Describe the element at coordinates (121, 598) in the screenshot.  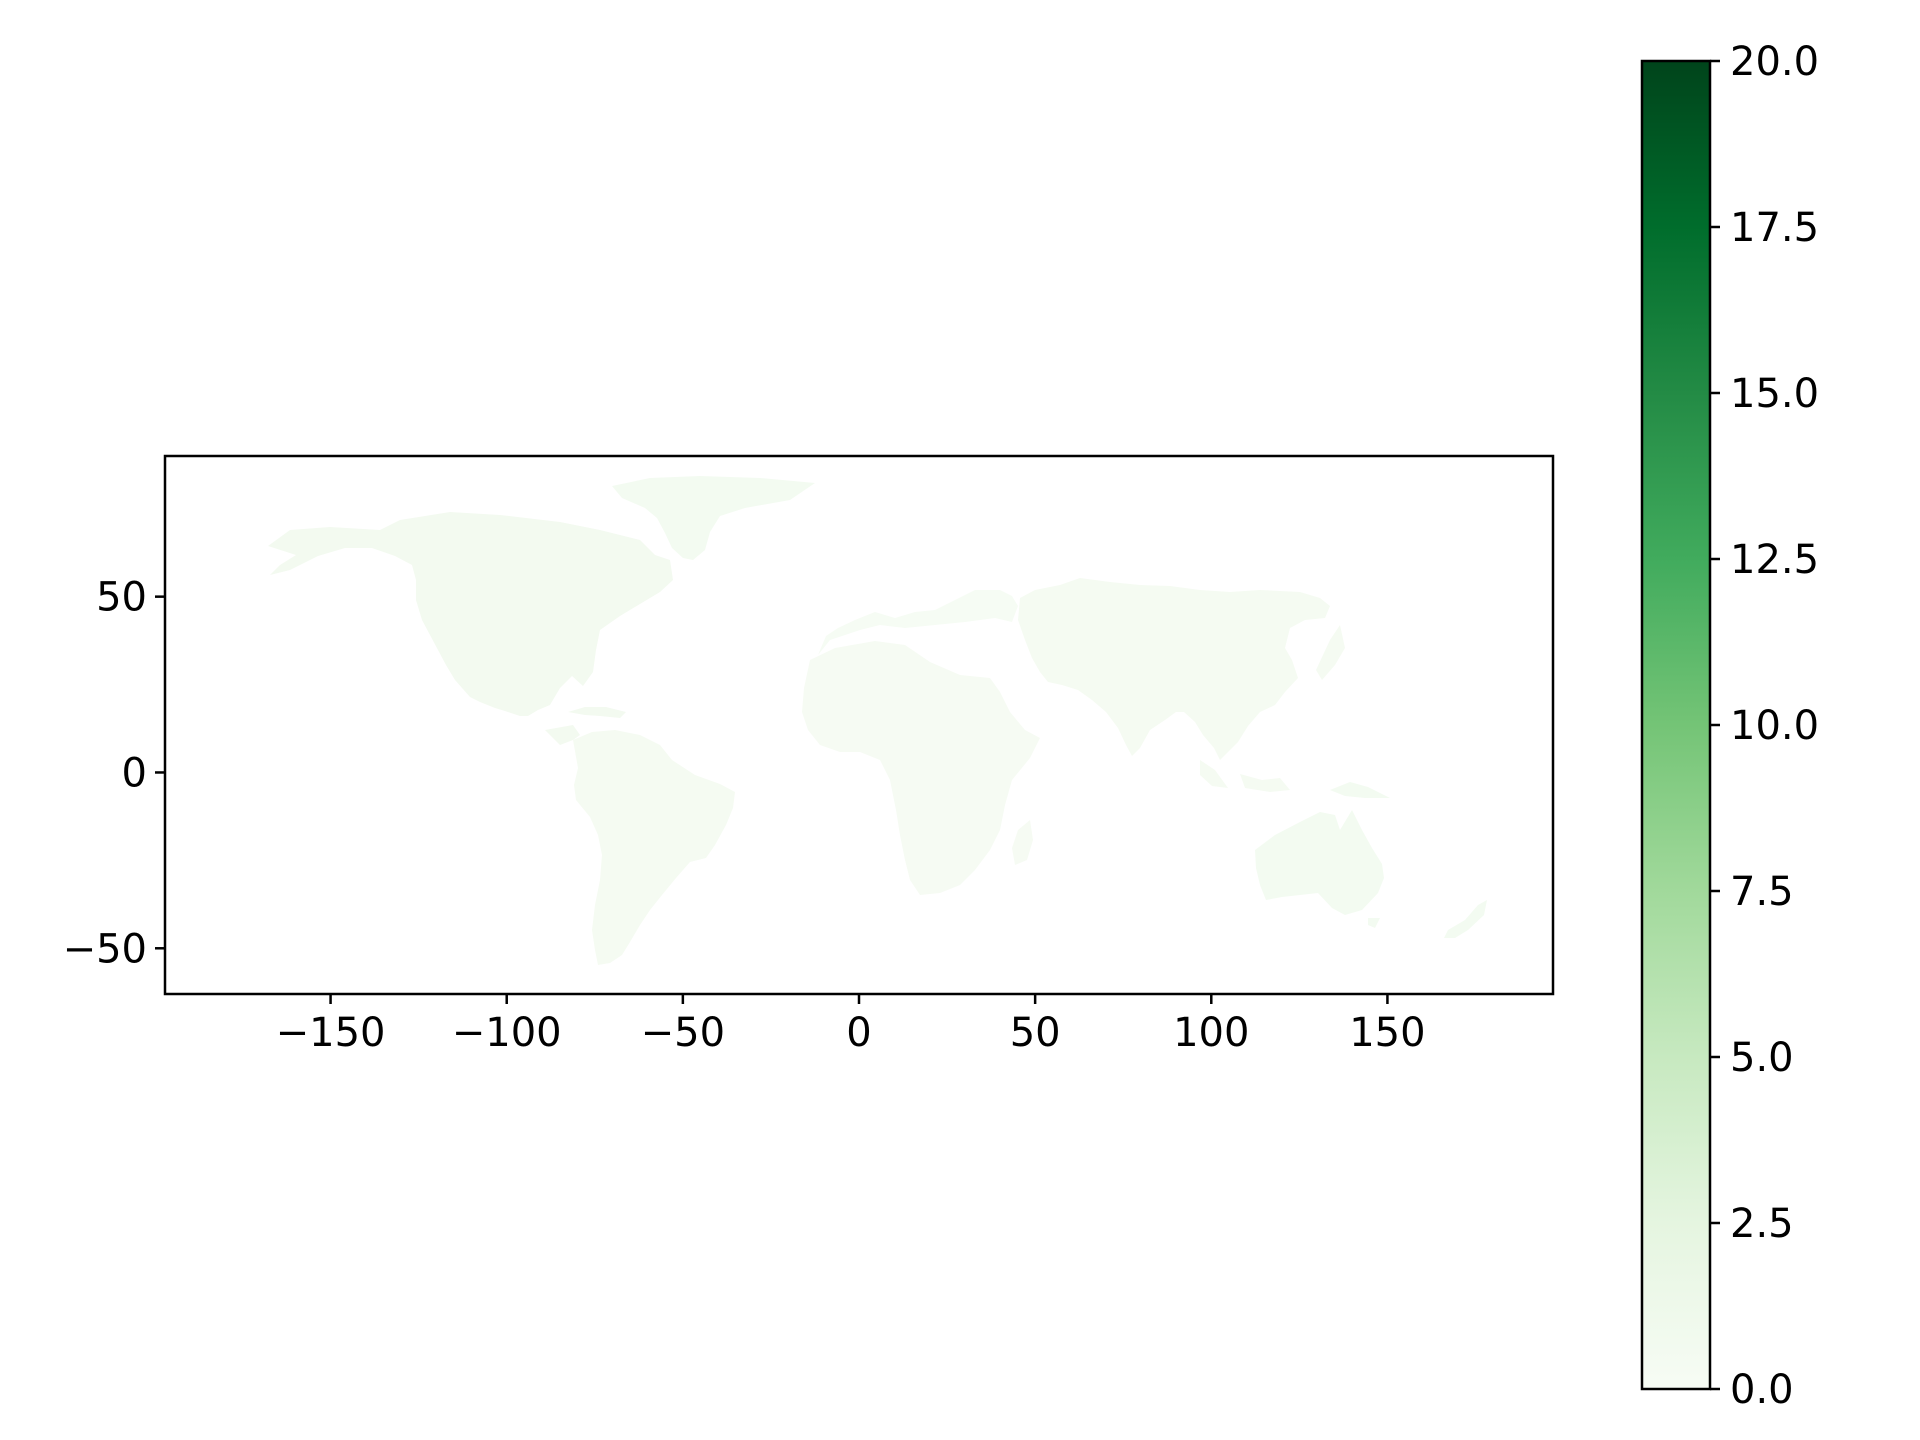
I see `y-tick-label: 50` at that location.